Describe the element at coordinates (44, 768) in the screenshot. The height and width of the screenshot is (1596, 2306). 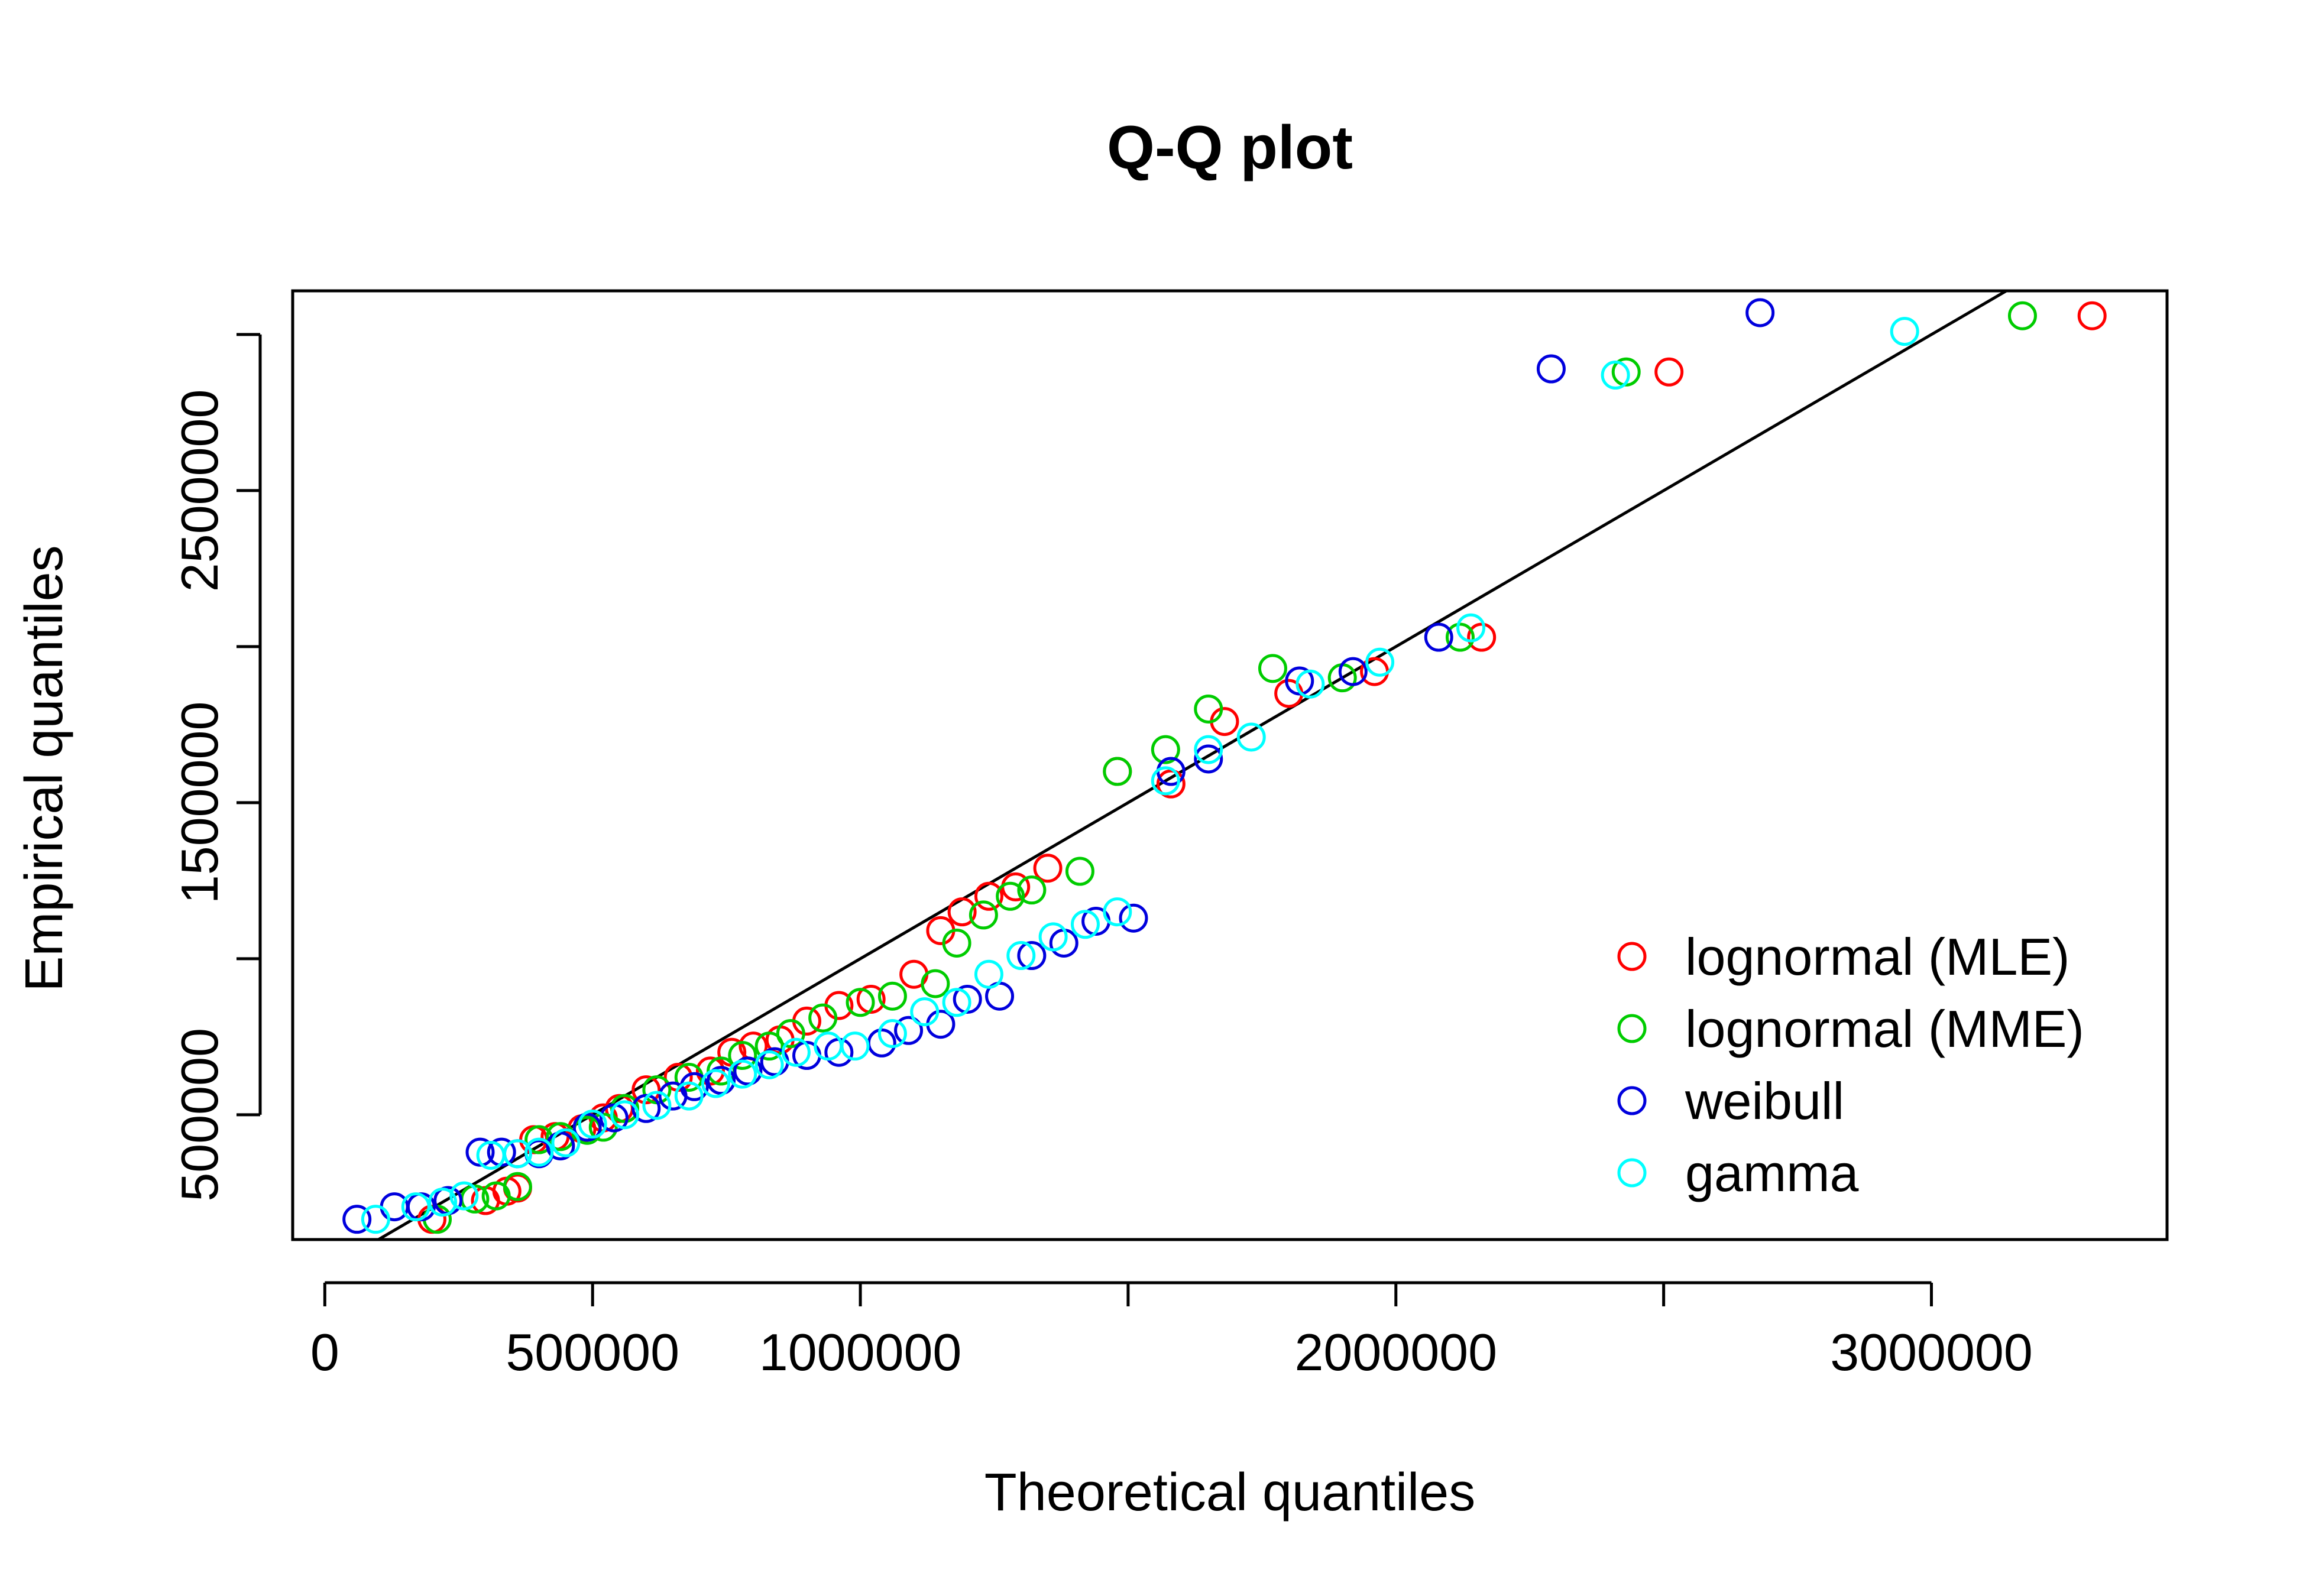
I see `y-axis-title: Empirical quantiles` at that location.